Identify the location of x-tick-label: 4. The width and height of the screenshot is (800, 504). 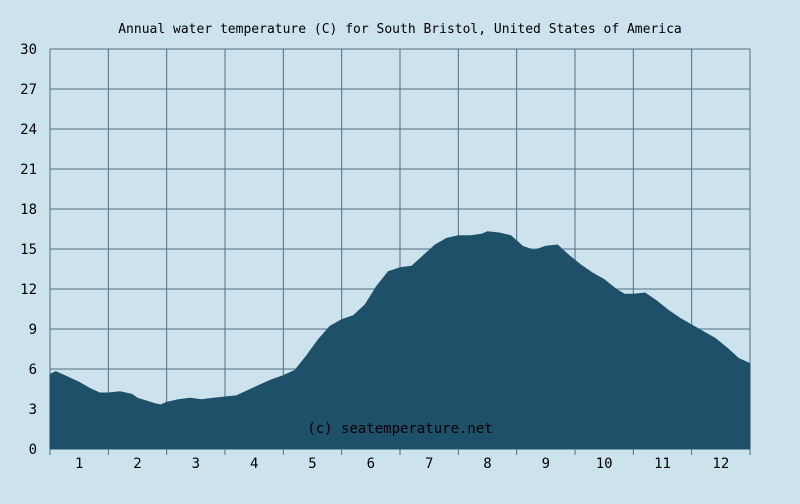
(254, 464).